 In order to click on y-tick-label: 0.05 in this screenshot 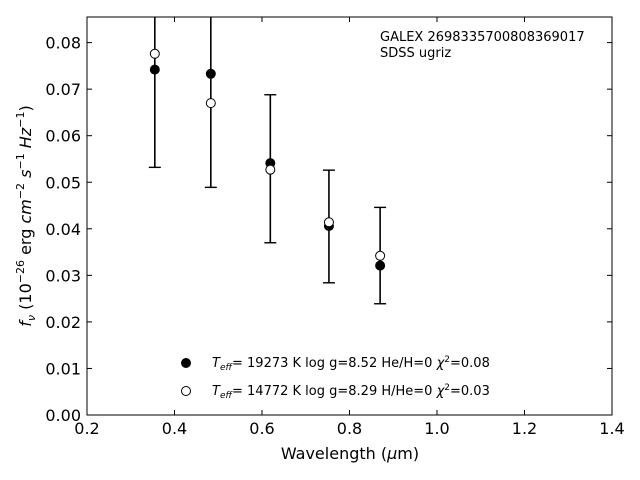, I will do `click(63, 182)`.